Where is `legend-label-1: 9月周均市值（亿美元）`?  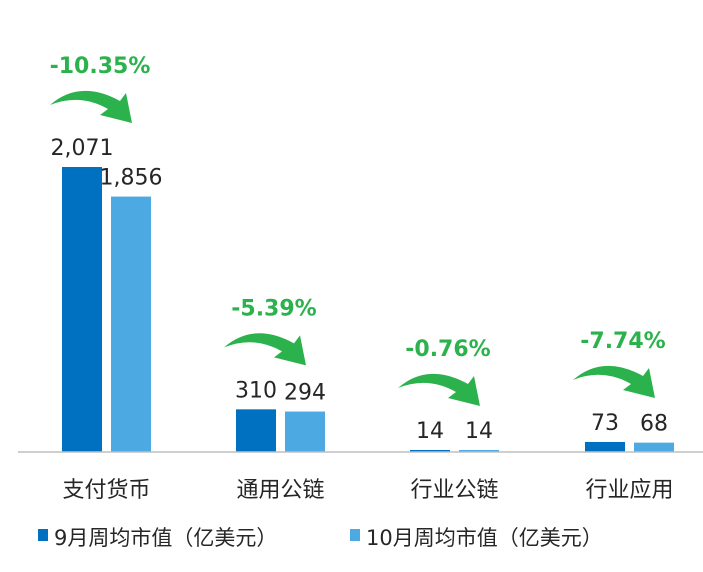
legend-label-1: 9月周均市值（亿美元） is located at coordinates (165, 538).